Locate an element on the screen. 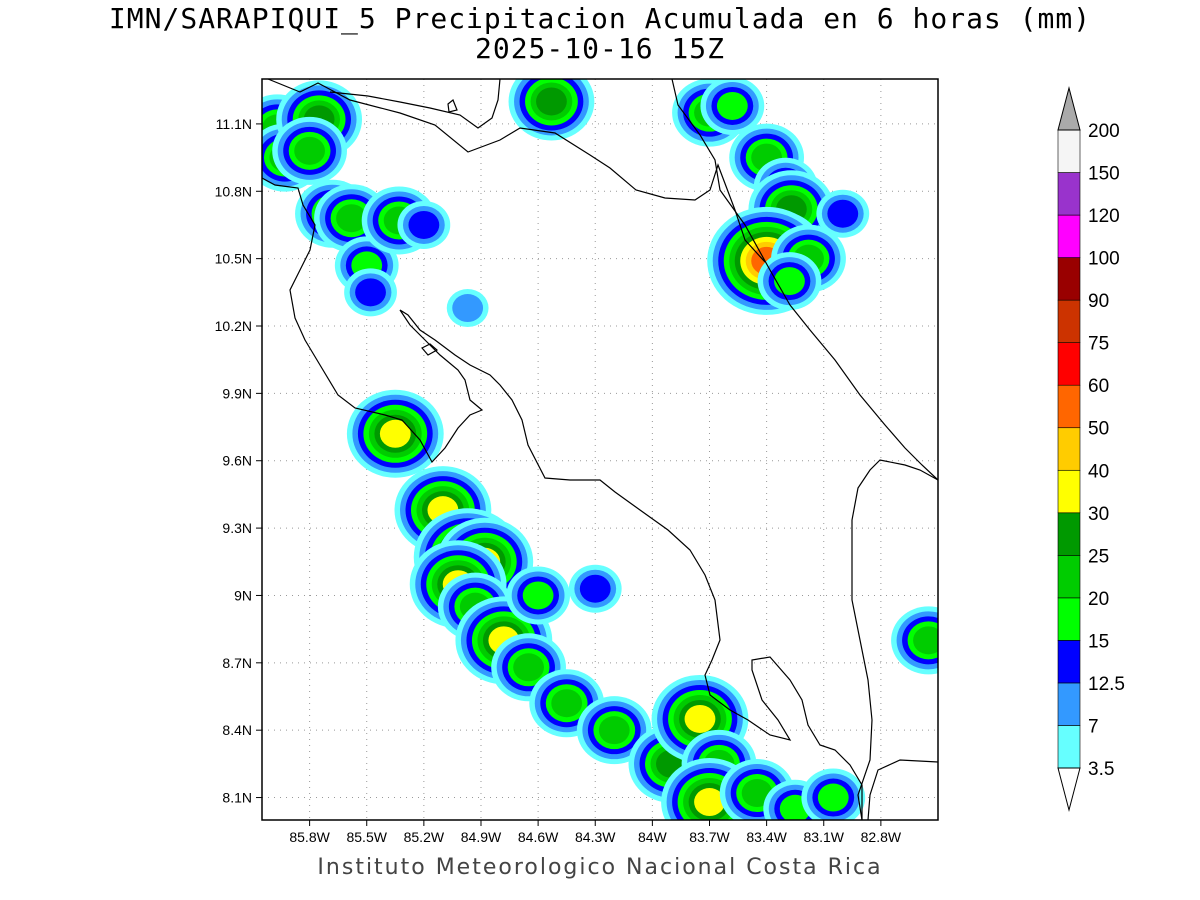  lat-tick-label: 10.8N is located at coordinates (233, 191).